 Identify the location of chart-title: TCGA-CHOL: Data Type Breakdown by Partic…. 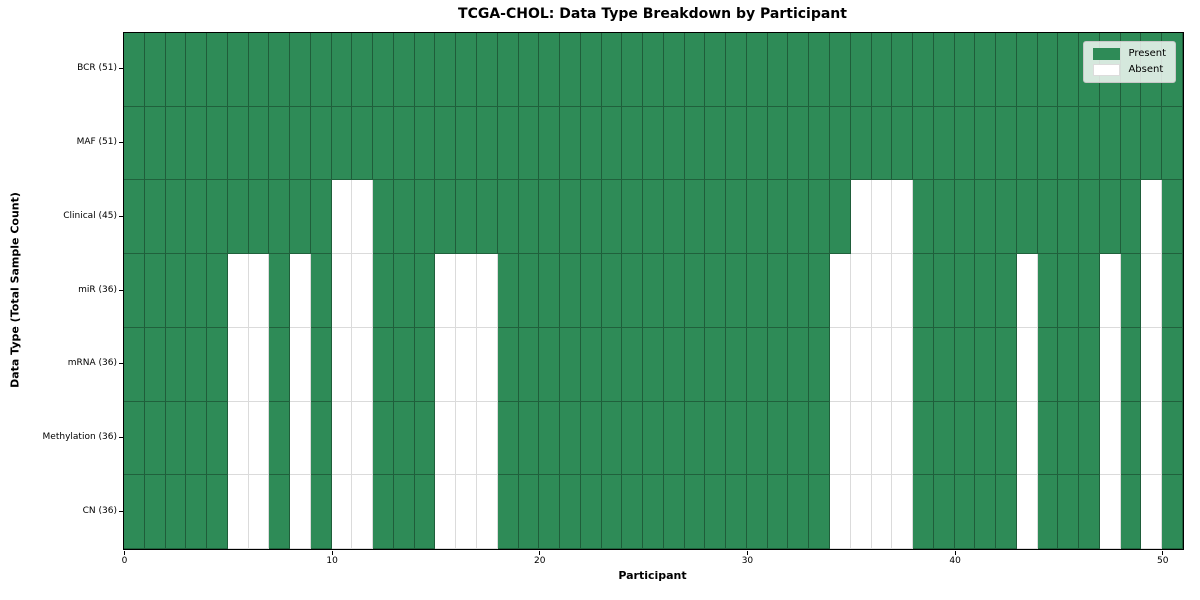
(652, 14).